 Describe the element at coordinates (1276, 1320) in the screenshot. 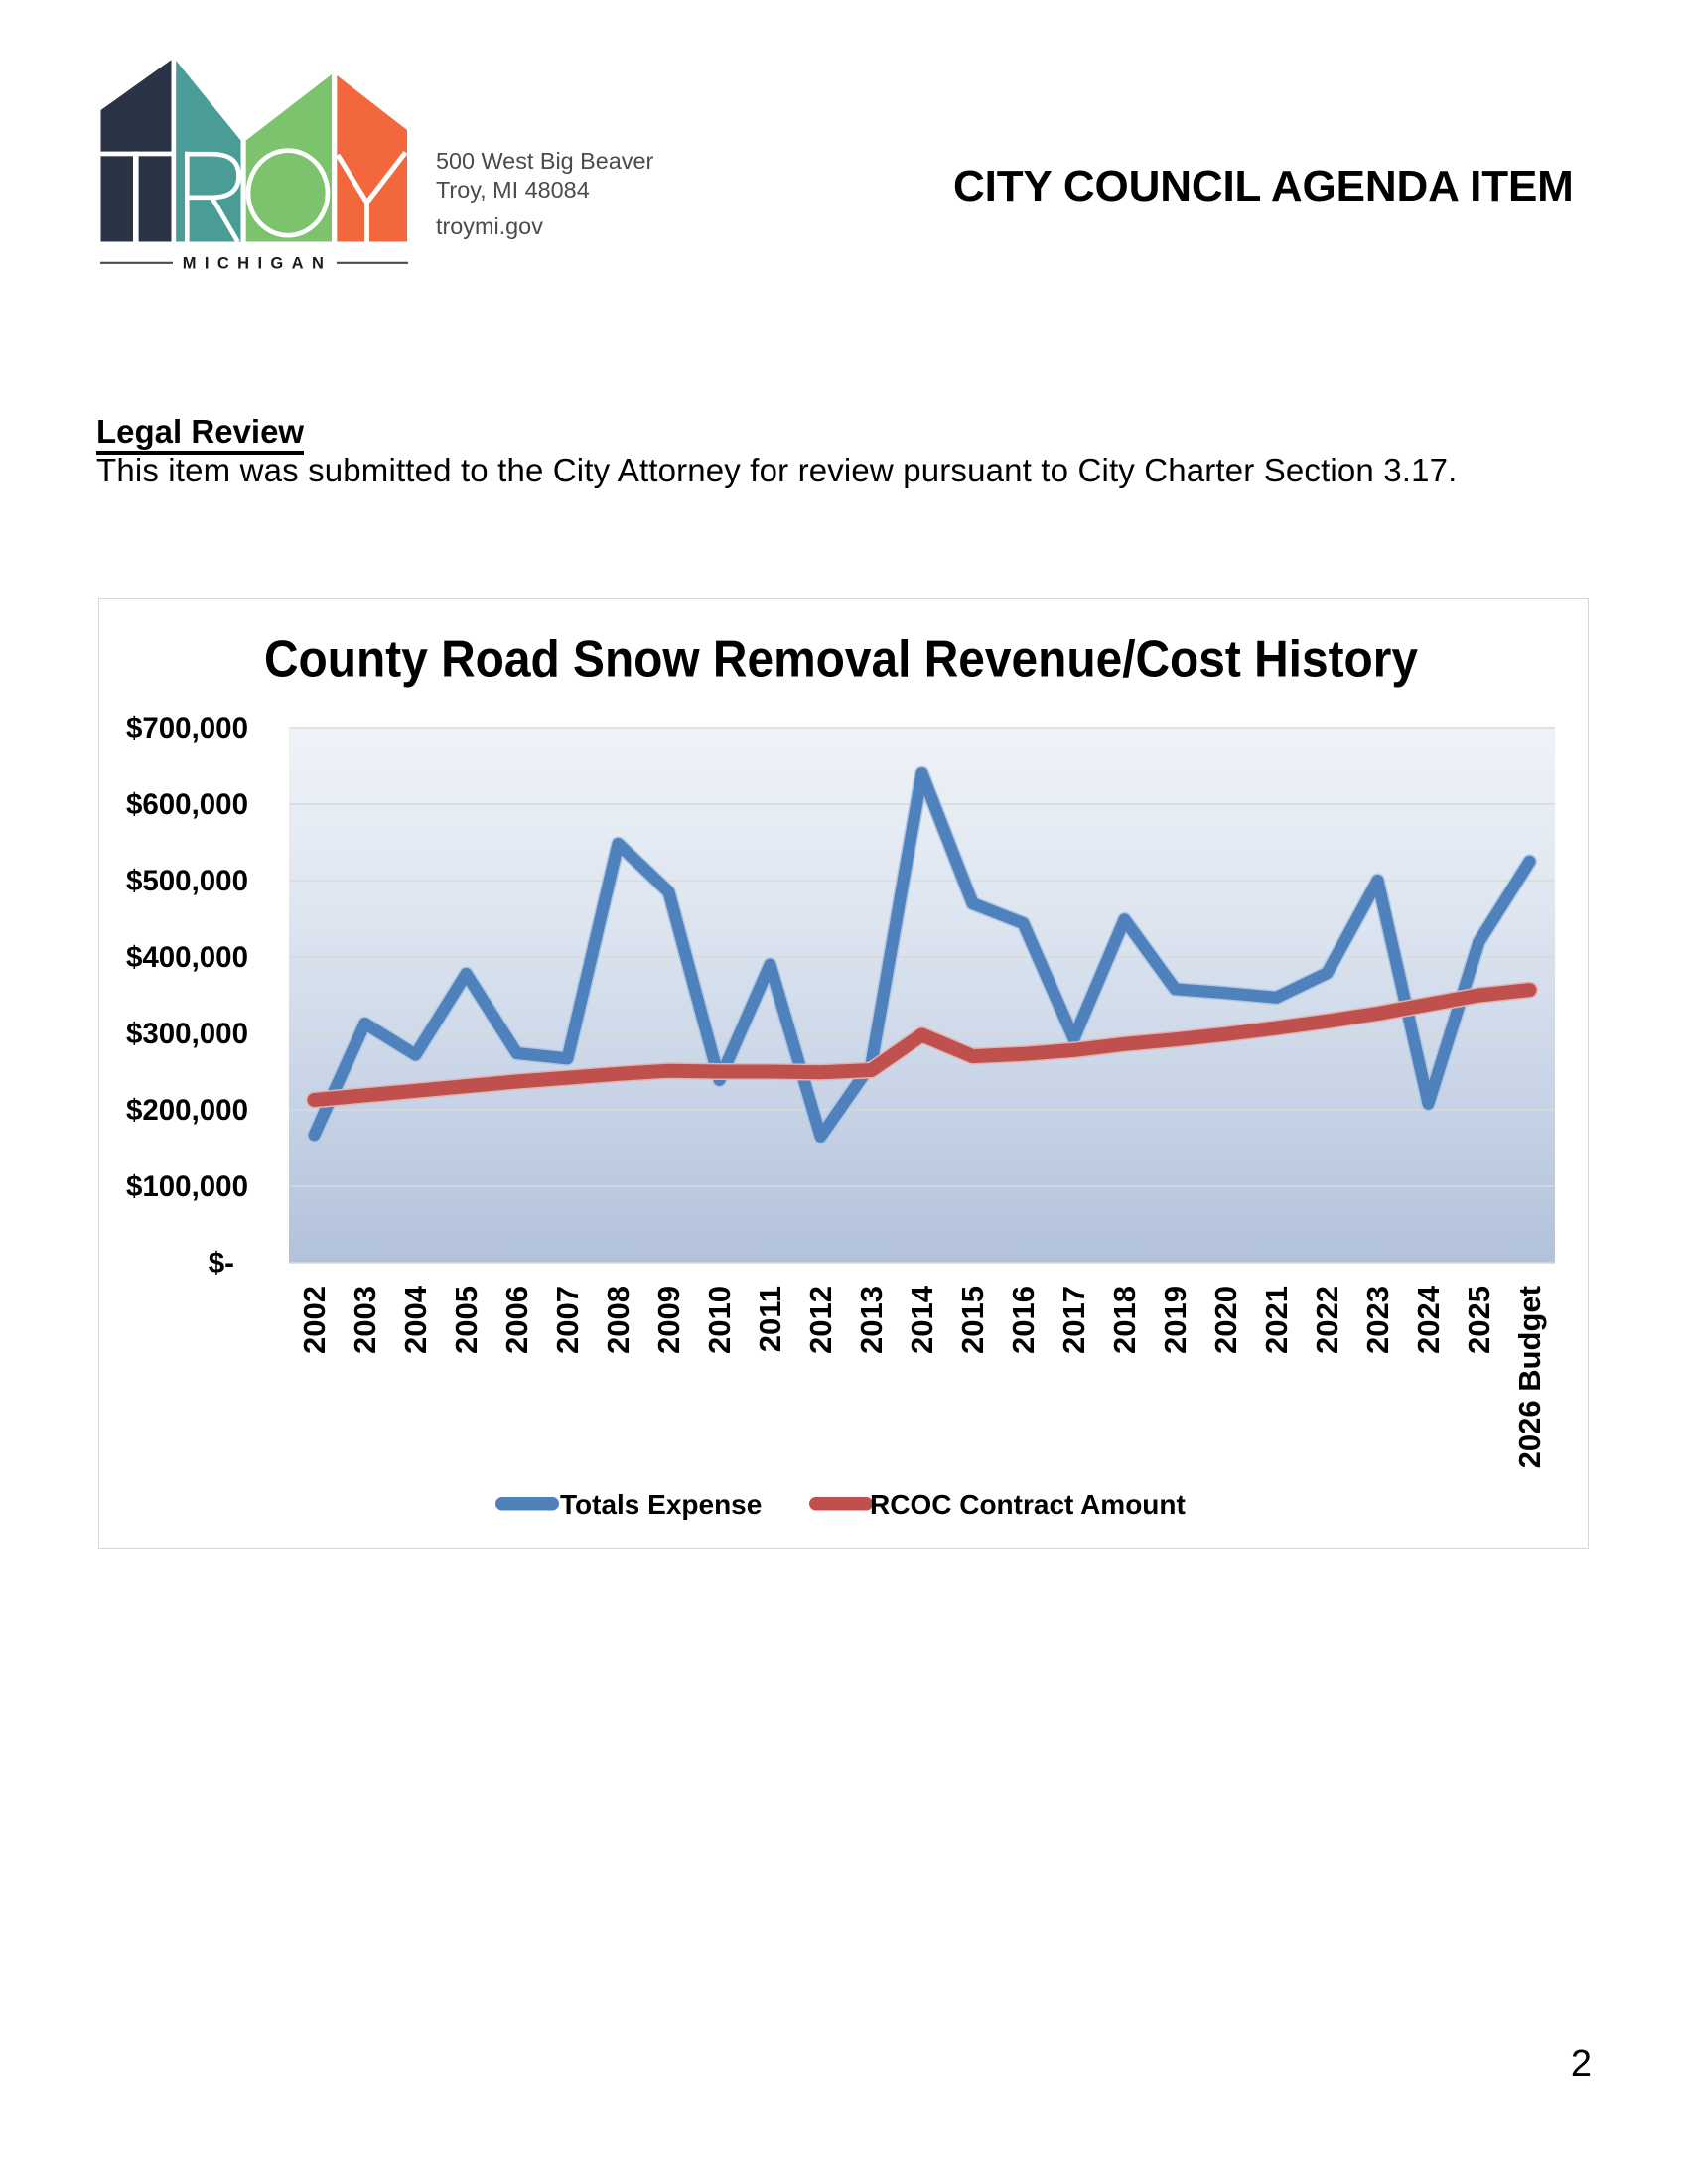

I see `svg-text: 2021` at that location.